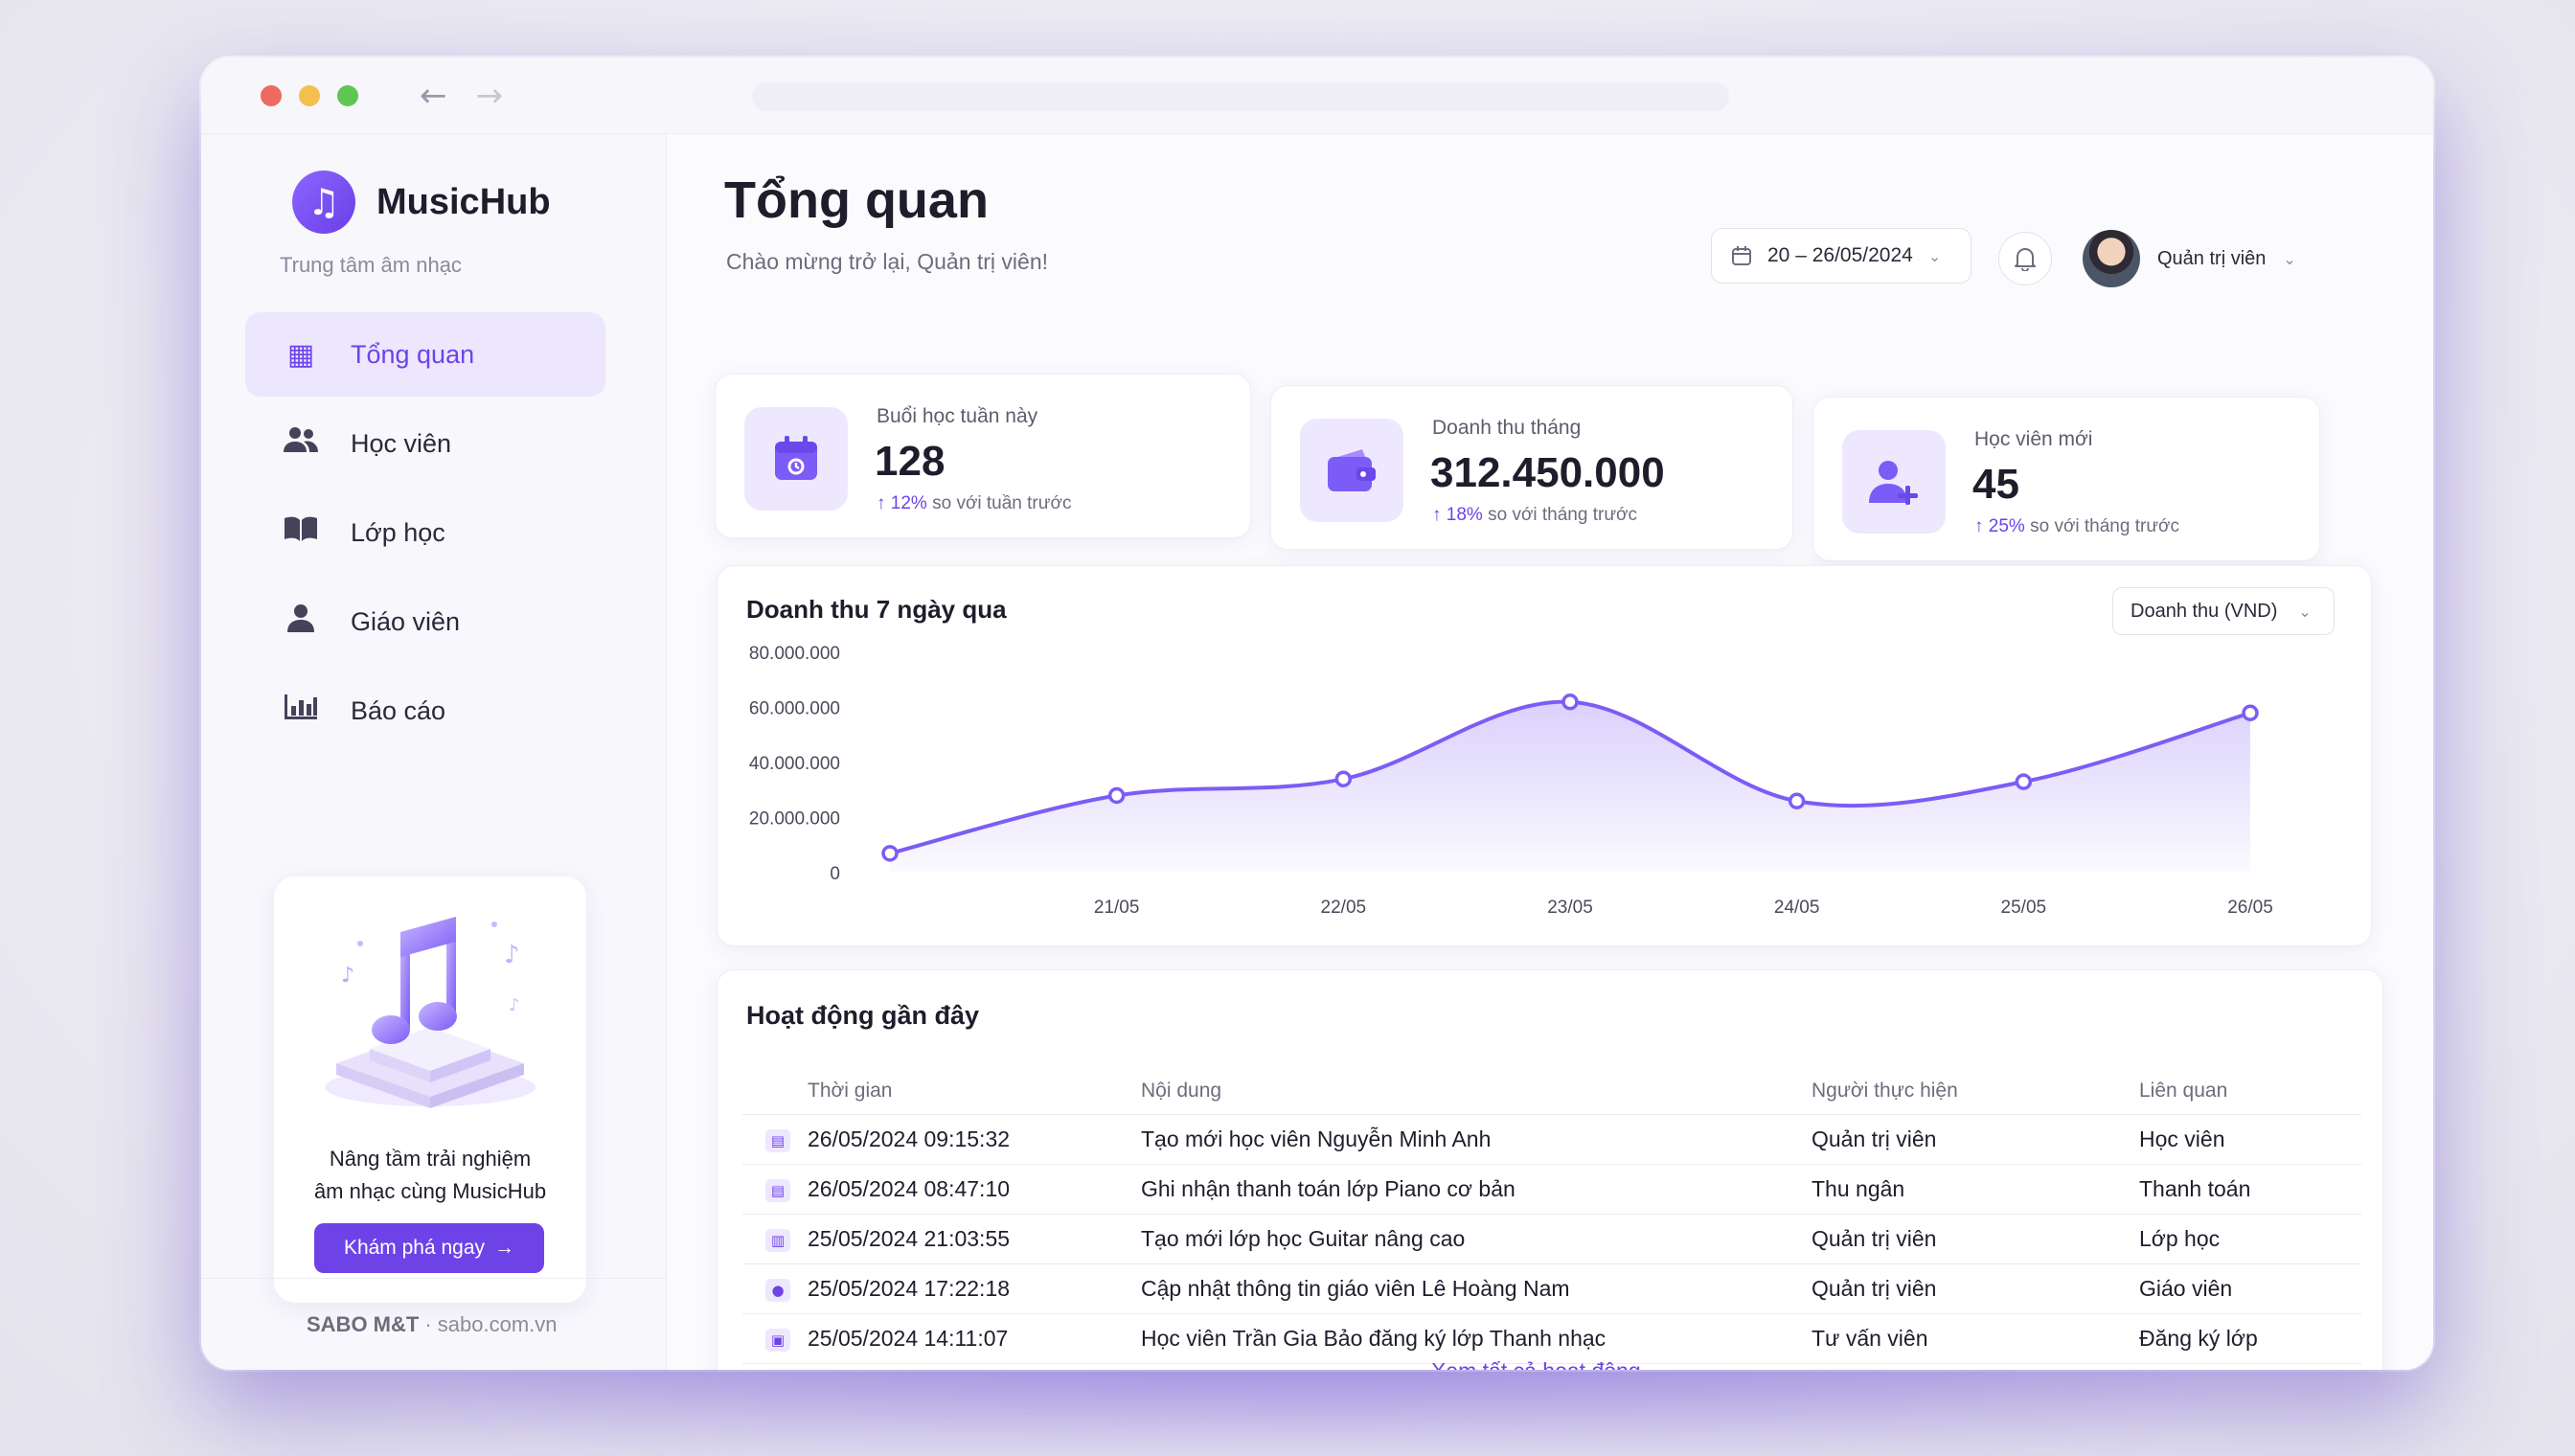 The height and width of the screenshot is (1456, 2575). What do you see at coordinates (856, 200) in the screenshot?
I see `page-title: Tổng quan` at bounding box center [856, 200].